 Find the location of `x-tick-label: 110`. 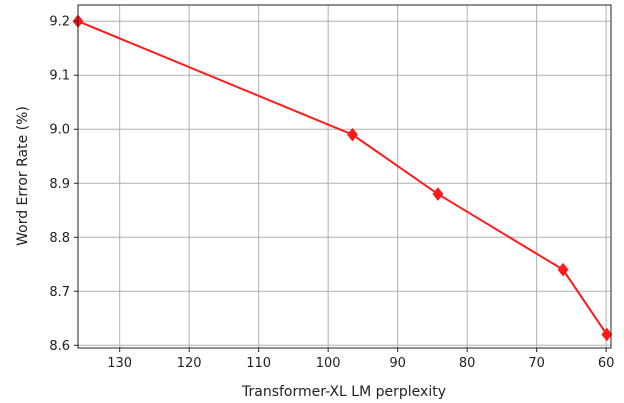

x-tick-label: 110 is located at coordinates (258, 363).